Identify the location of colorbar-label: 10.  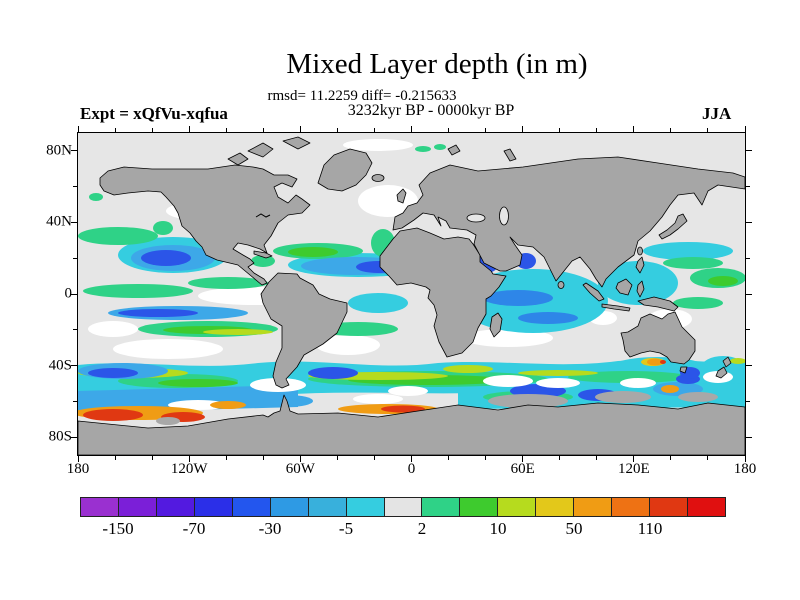
(498, 528).